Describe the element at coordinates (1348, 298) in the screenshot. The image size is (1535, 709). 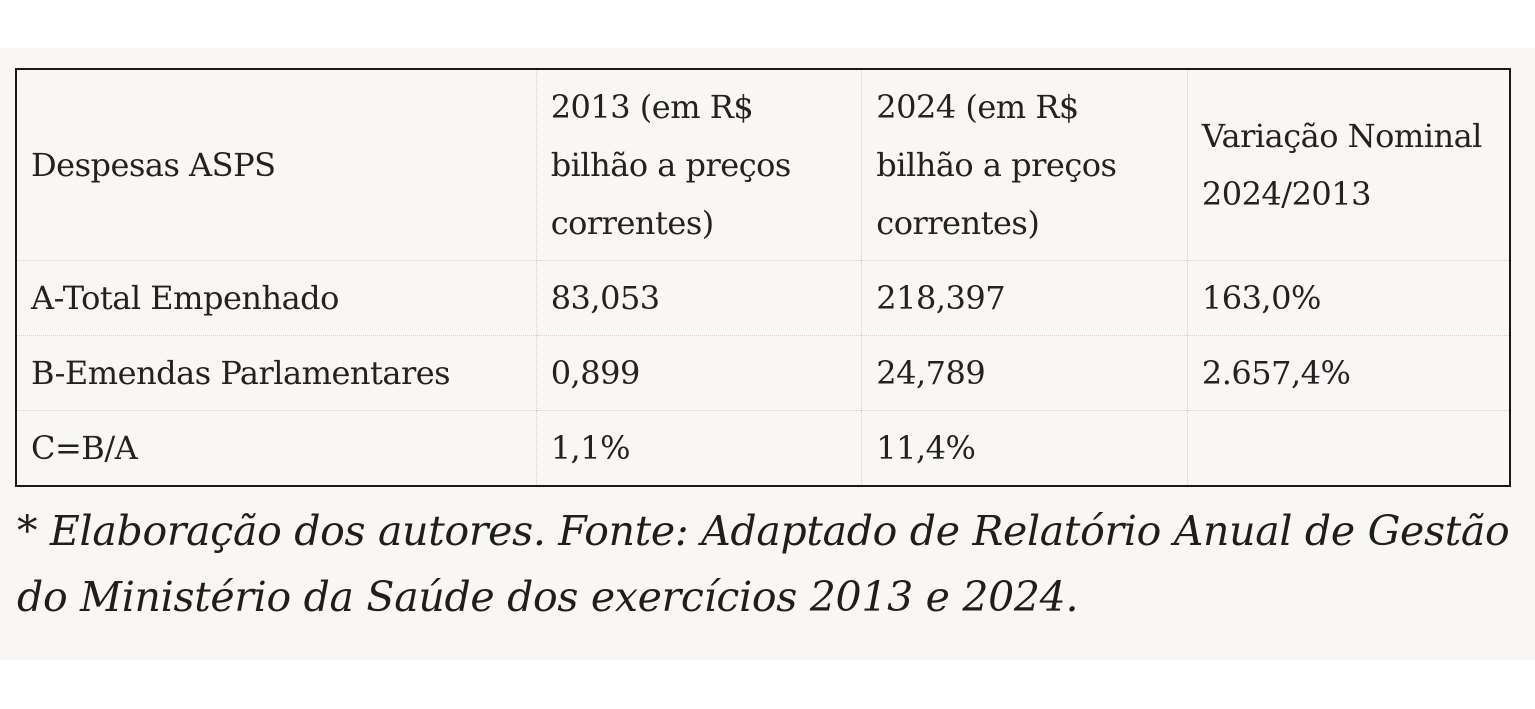
I see `value-variation: 163,0%` at that location.